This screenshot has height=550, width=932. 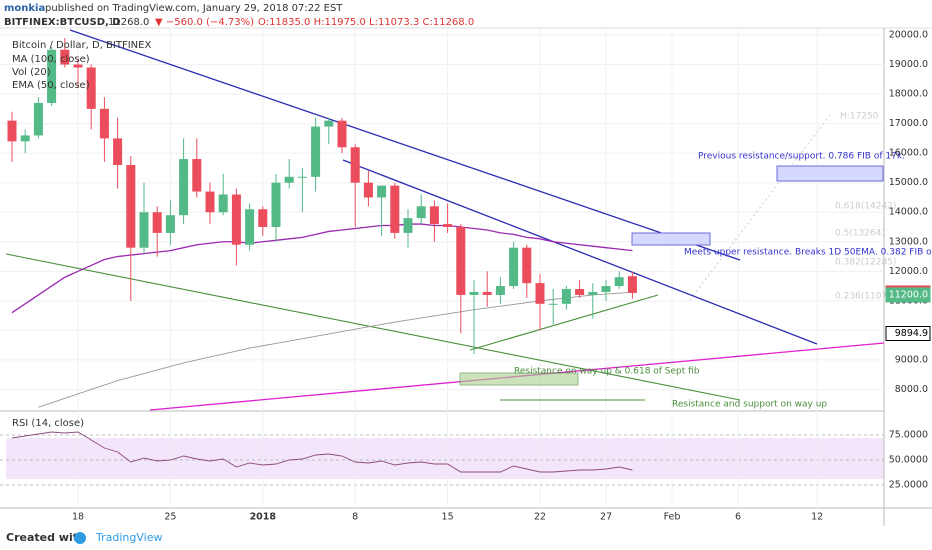 What do you see at coordinates (62, 22) in the screenshot?
I see `symbol: BITFINEX:BTCUSD, D` at bounding box center [62, 22].